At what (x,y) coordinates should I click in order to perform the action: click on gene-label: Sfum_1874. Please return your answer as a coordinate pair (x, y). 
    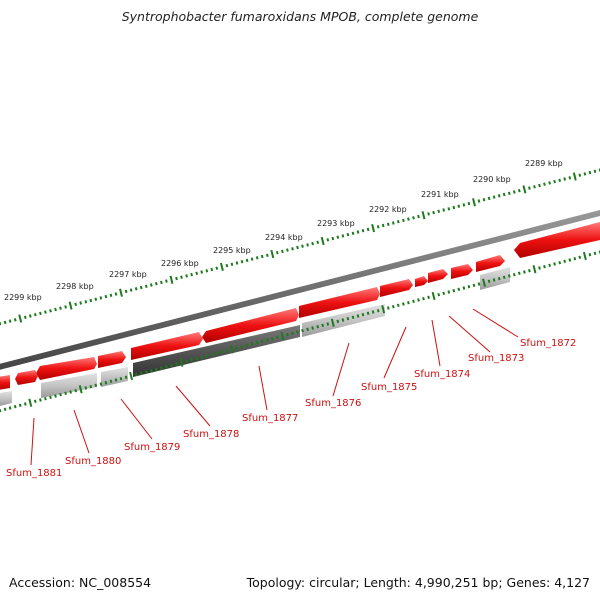
    Looking at the image, I should click on (442, 374).